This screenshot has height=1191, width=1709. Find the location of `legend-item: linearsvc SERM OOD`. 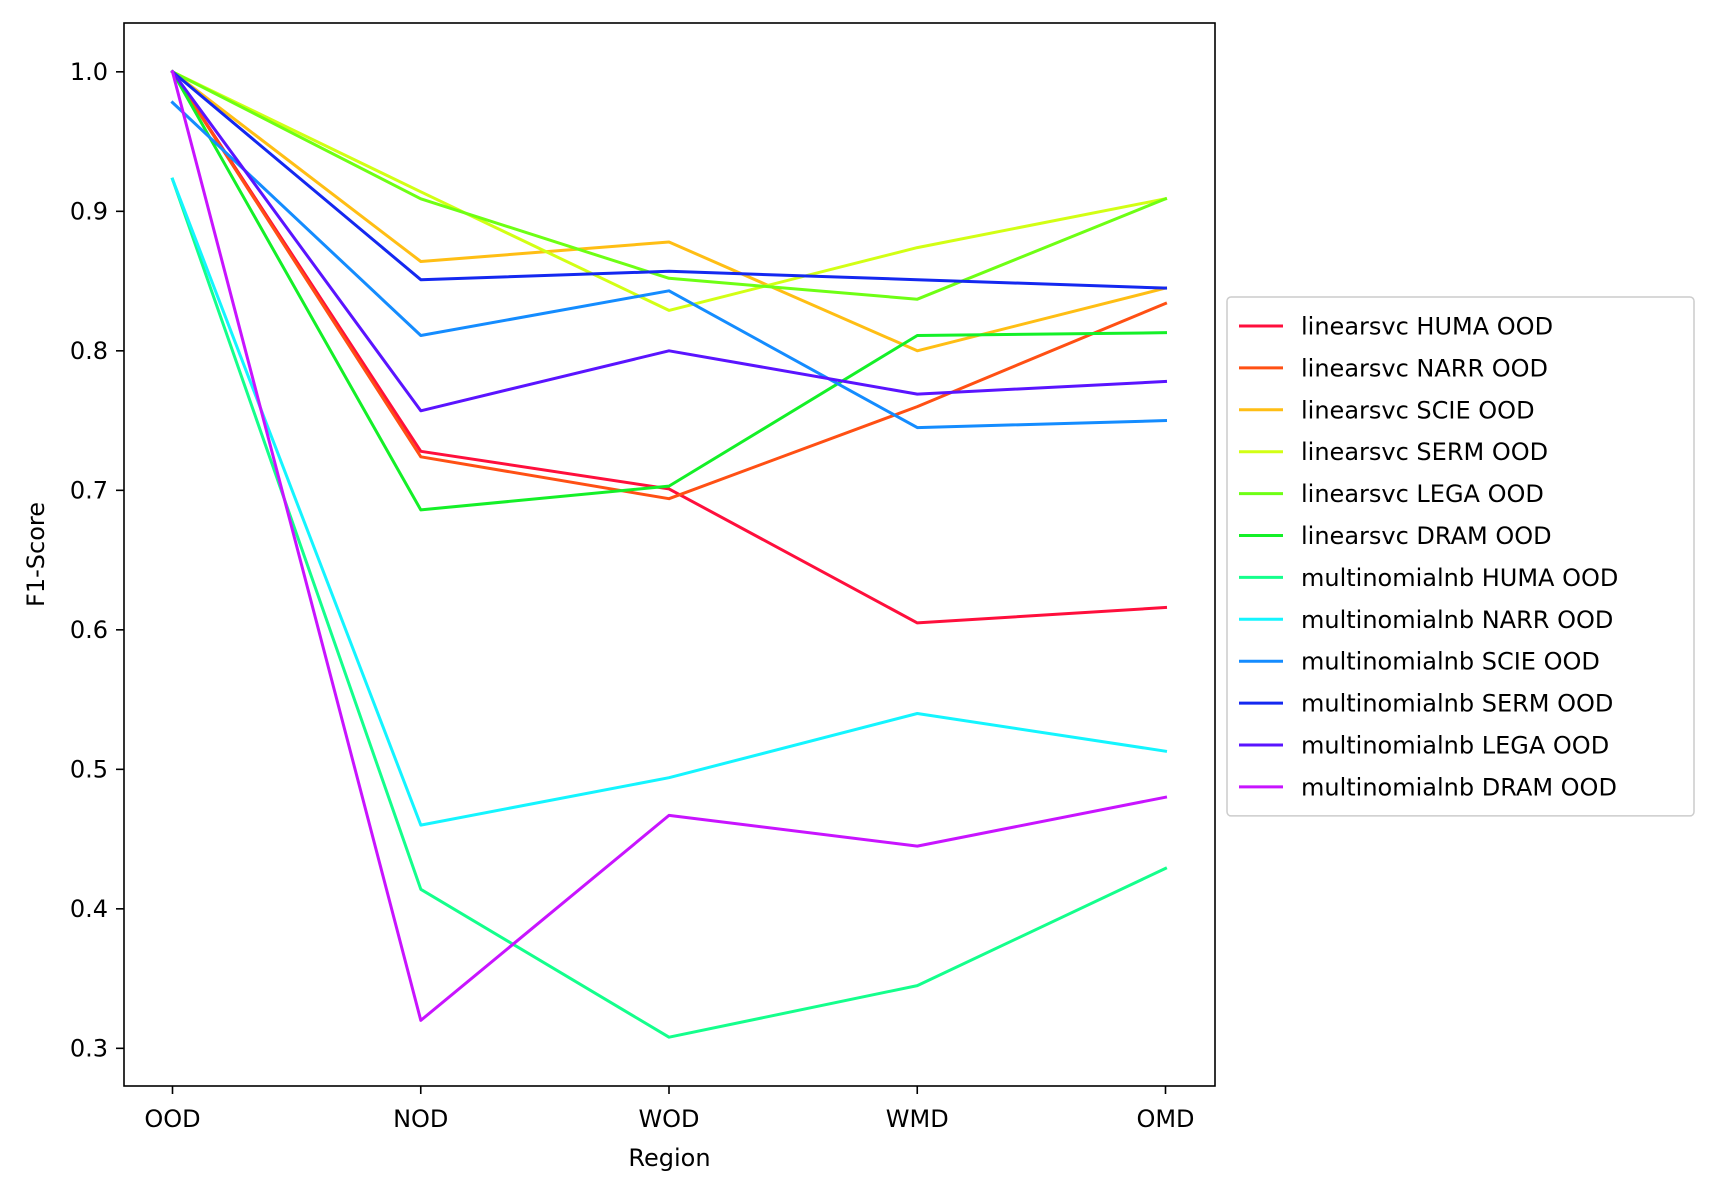

legend-item: linearsvc SERM OOD is located at coordinates (1393, 452).